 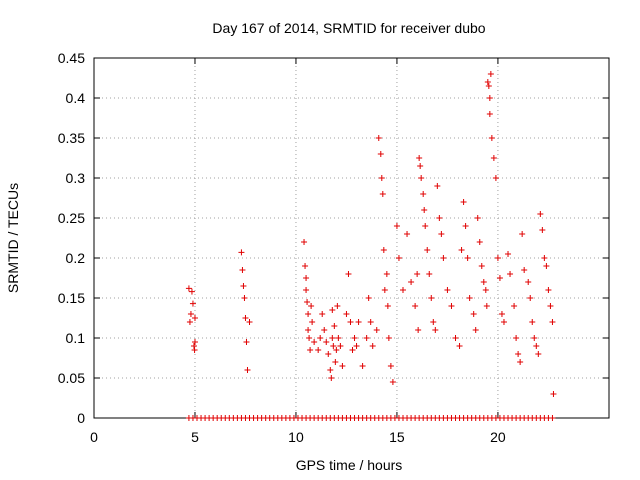 What do you see at coordinates (71, 138) in the screenshot?
I see `y-tick-label: 0.35` at bounding box center [71, 138].